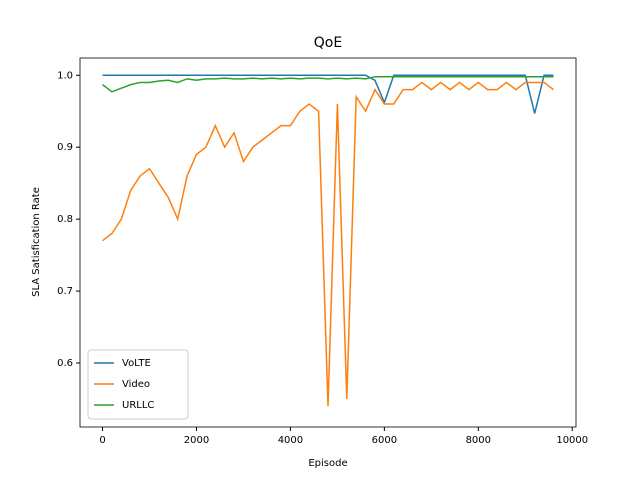 The width and height of the screenshot is (640, 480). I want to click on x-tick-label: 10000, so click(572, 440).